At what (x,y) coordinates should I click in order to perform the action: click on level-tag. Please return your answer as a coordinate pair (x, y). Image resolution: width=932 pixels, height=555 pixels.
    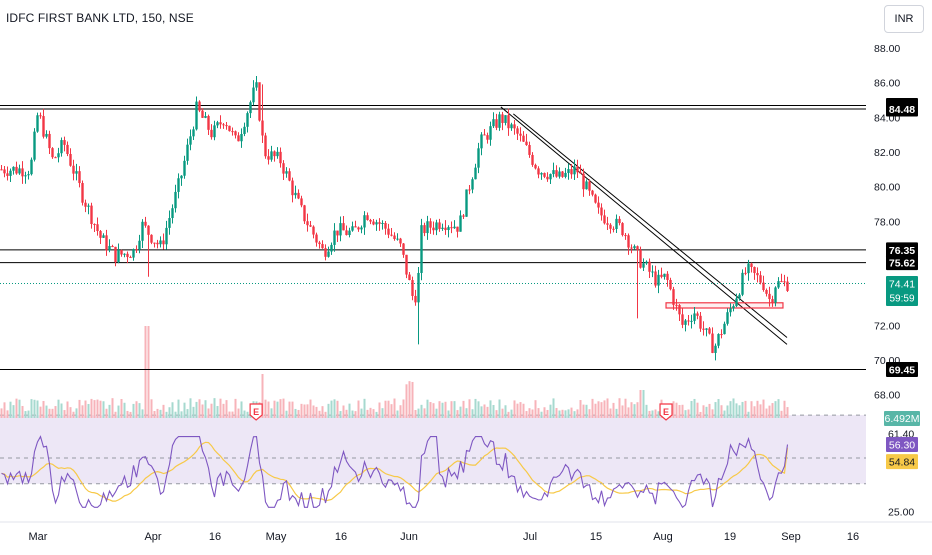
    Looking at the image, I should click on (902, 263).